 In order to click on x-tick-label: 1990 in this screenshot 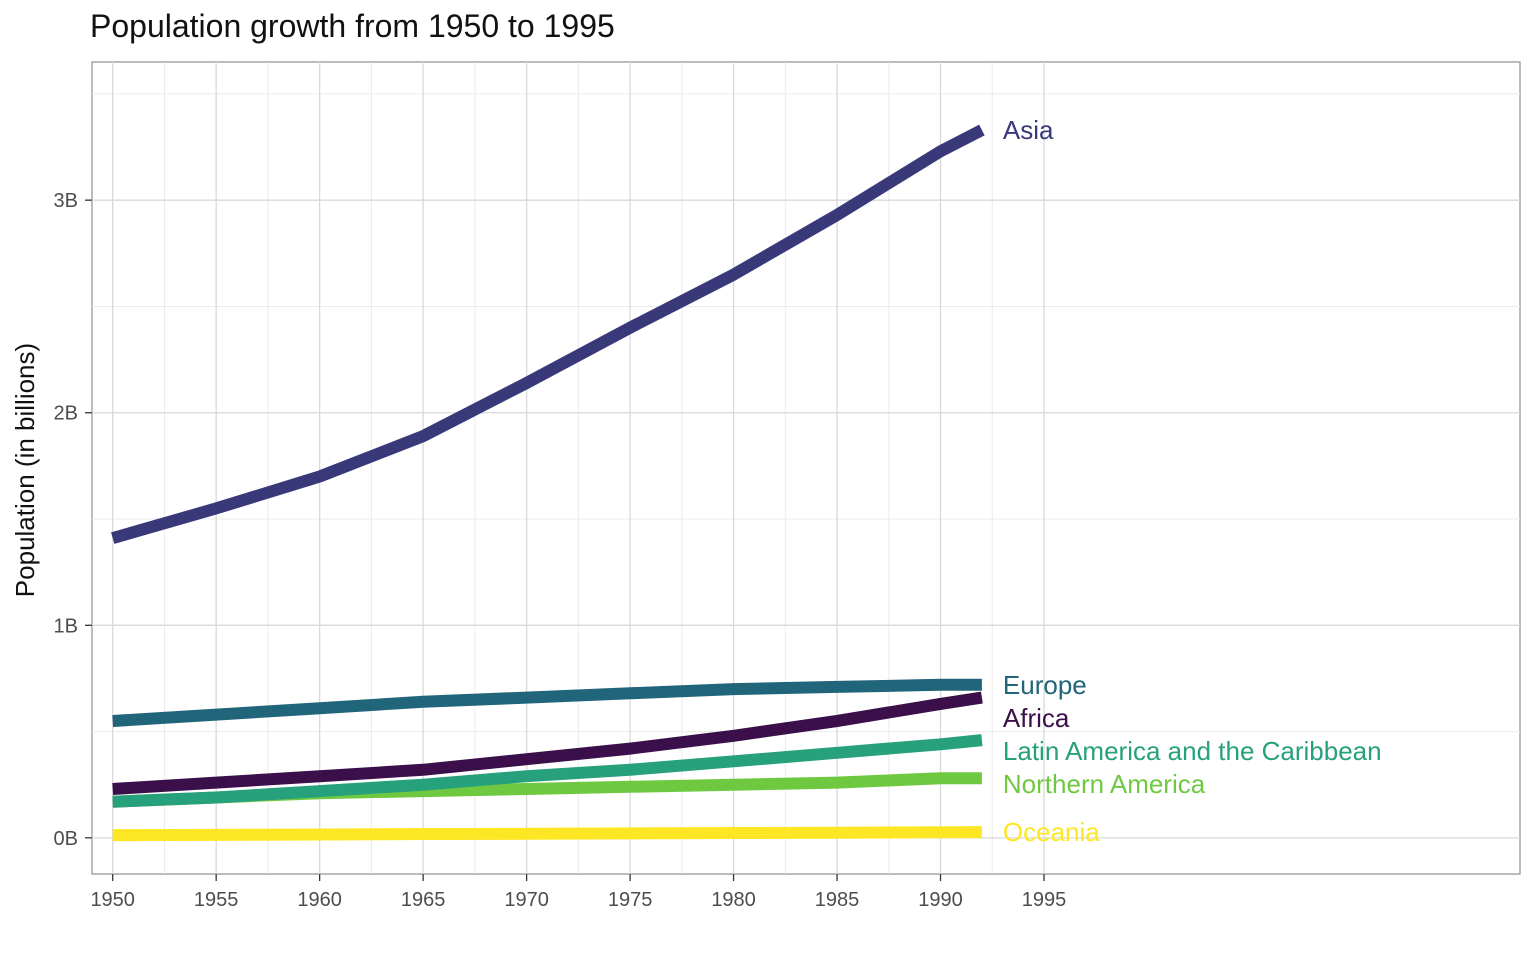, I will do `click(940, 900)`.